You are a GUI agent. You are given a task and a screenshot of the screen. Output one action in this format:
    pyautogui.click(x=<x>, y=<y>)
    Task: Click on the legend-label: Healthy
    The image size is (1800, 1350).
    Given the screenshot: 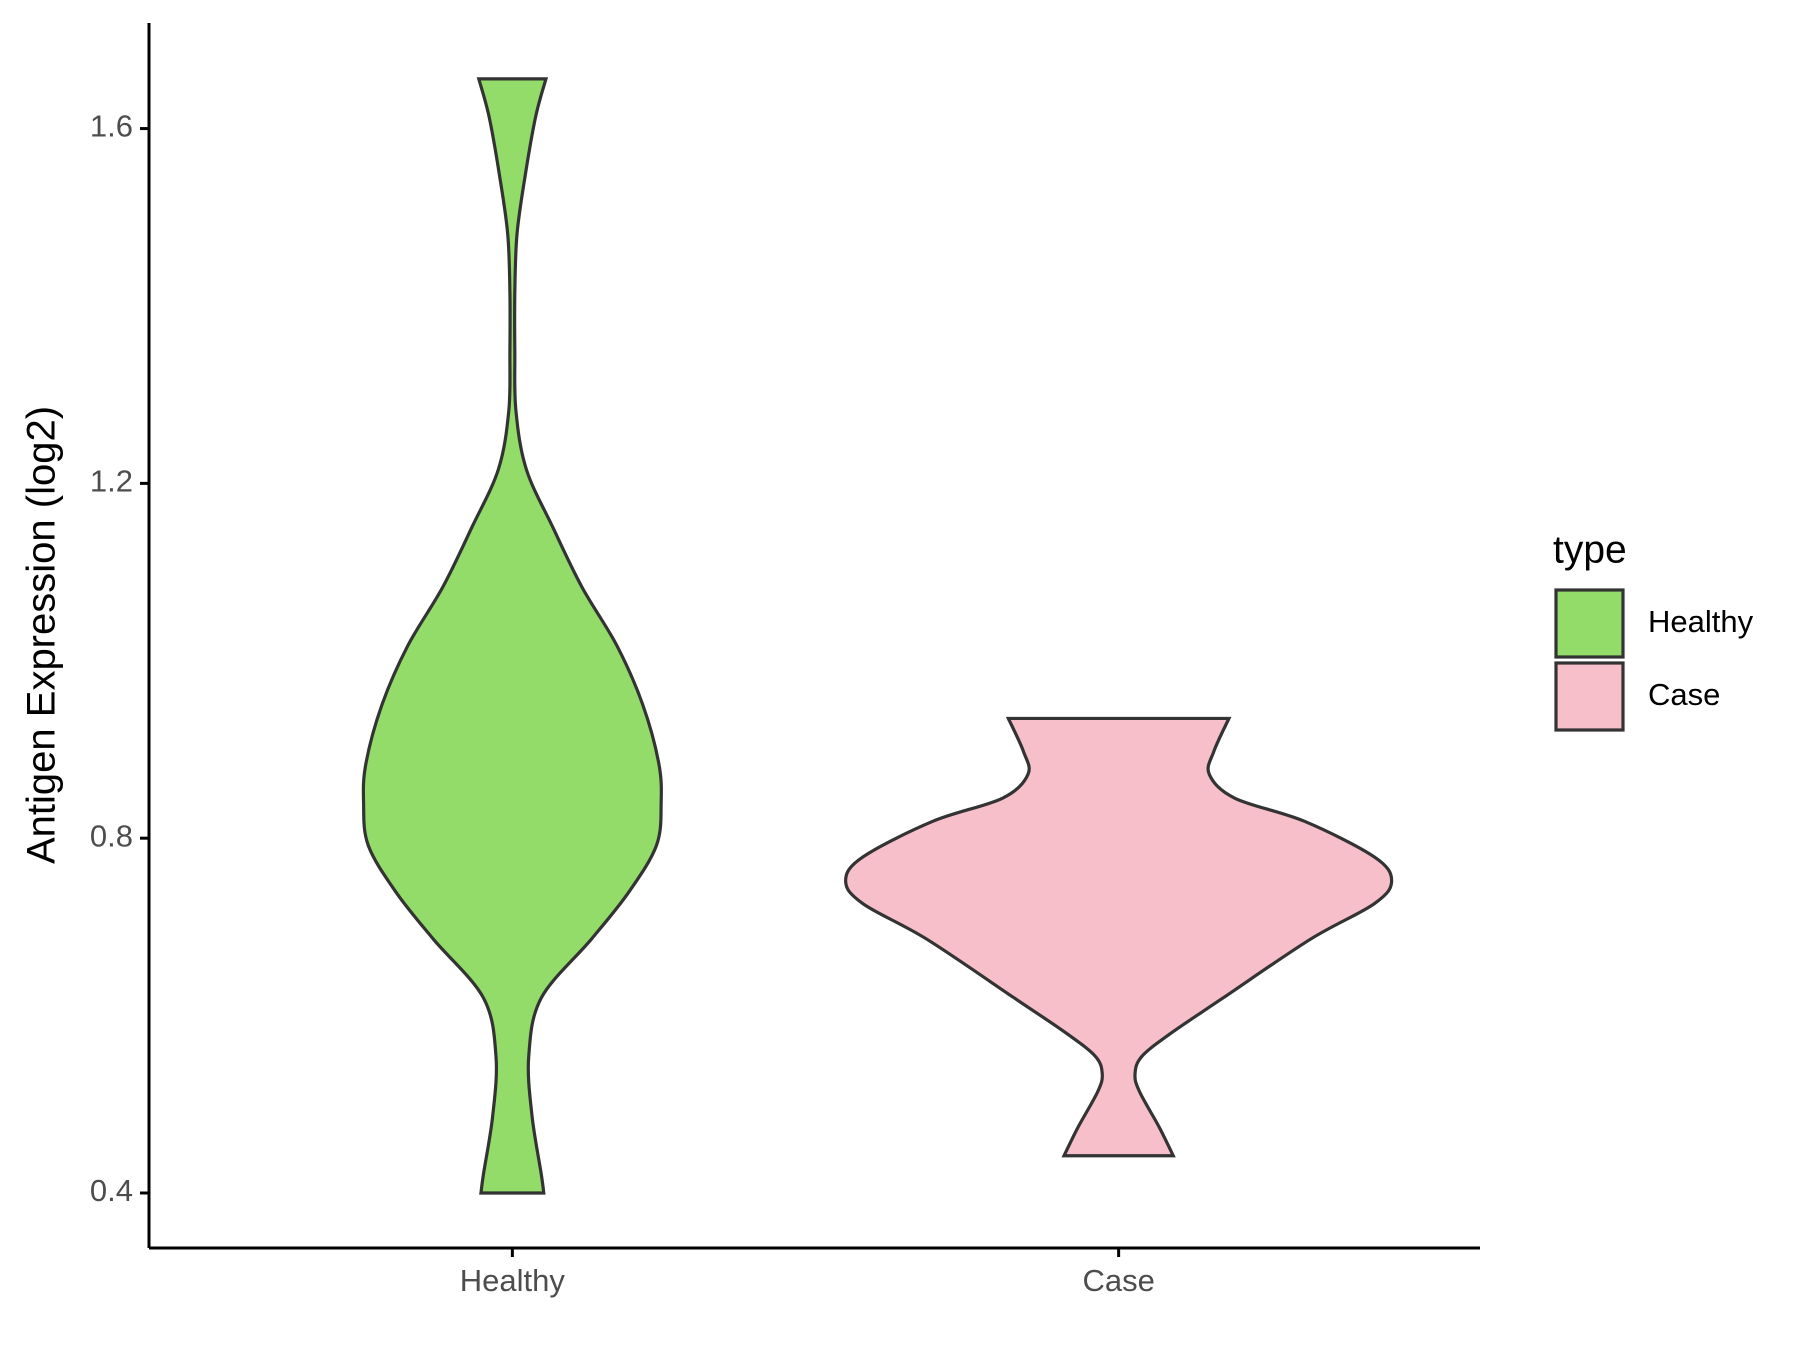 What is the action you would take?
    pyautogui.click(x=1701, y=621)
    